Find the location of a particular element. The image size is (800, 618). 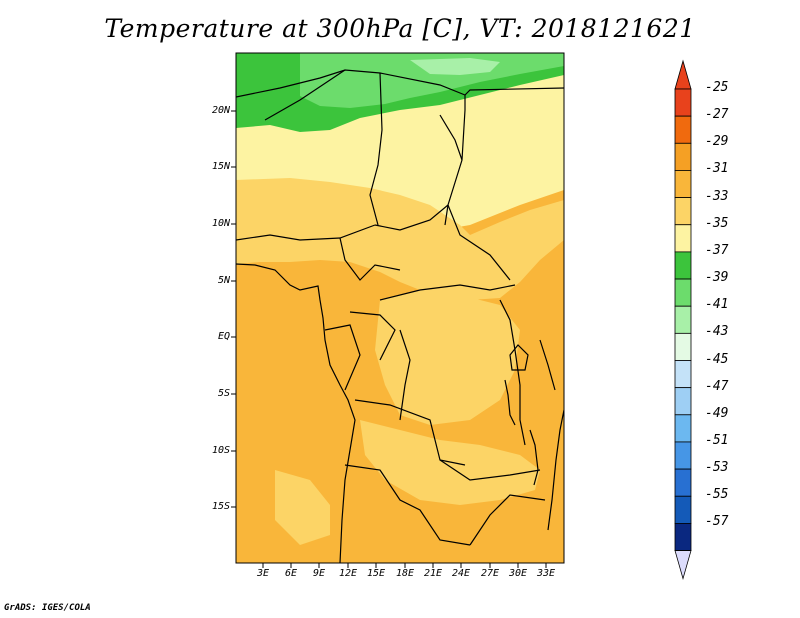

colorbar-label: -29 is located at coordinates (717, 142).